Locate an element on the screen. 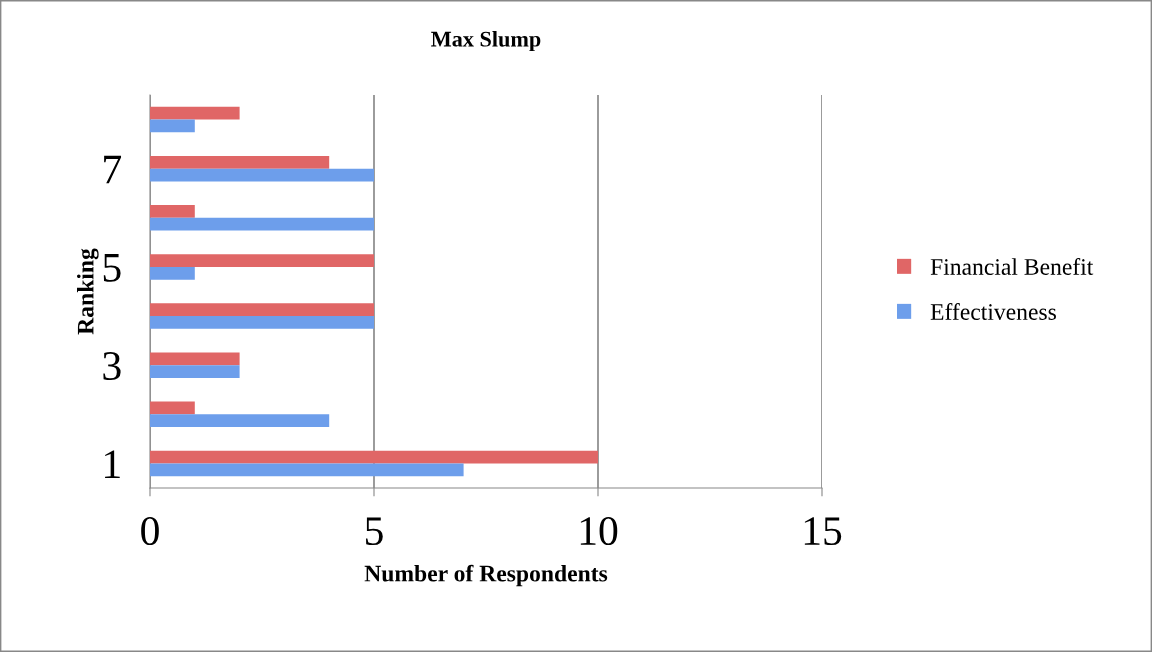 The image size is (1152, 652). x-tick-label: 10 is located at coordinates (599, 531).